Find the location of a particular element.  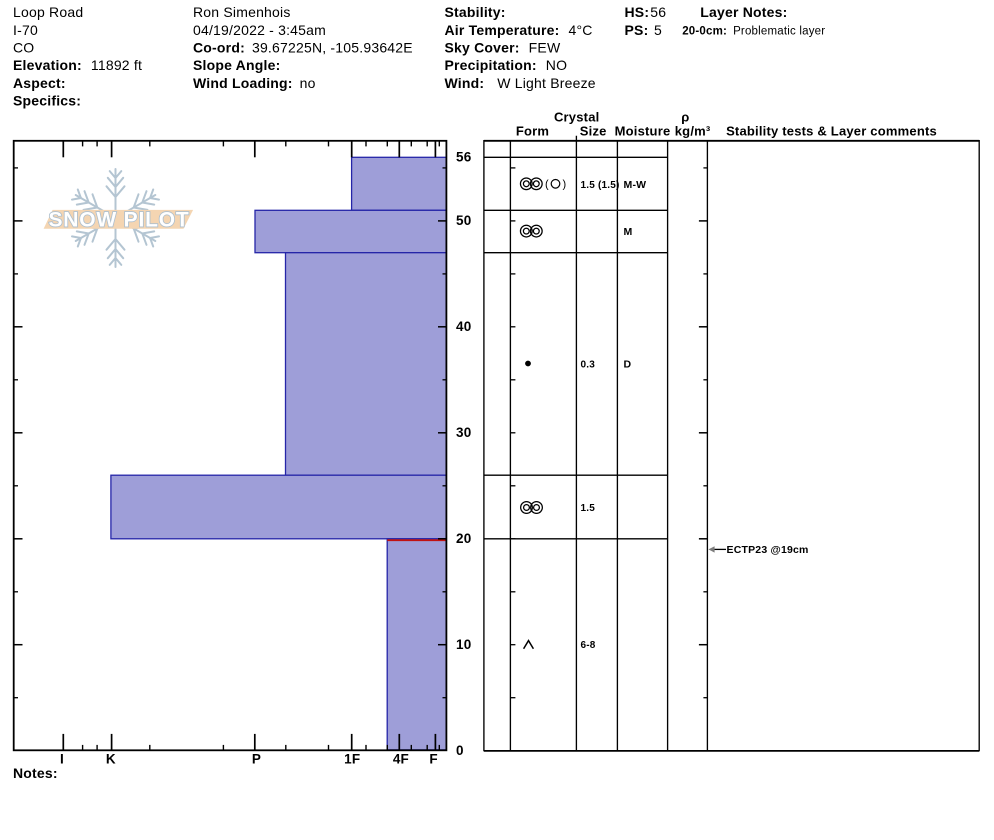

svg-text: 6-8 is located at coordinates (588, 645).